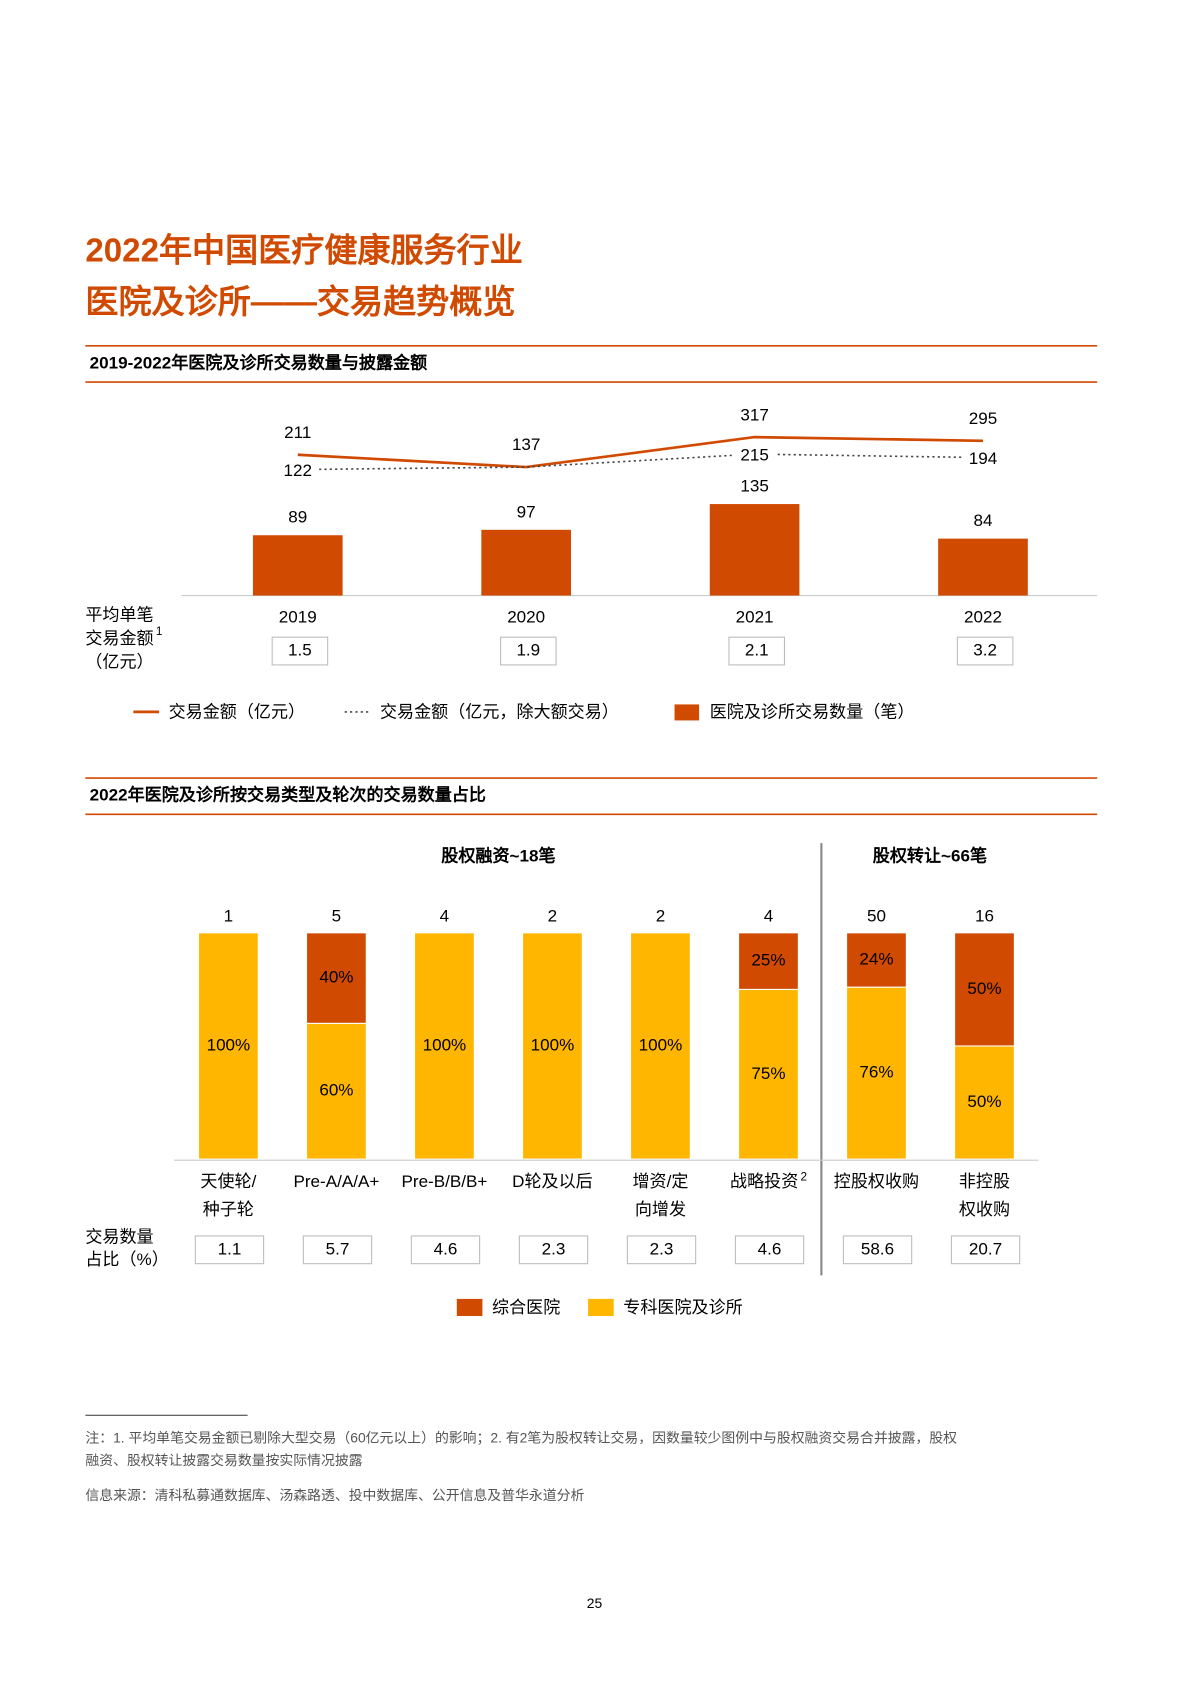 Image resolution: width=1190 pixels, height=1684 pixels. Describe the element at coordinates (337, 915) in the screenshot. I see `total-label: 5` at that location.